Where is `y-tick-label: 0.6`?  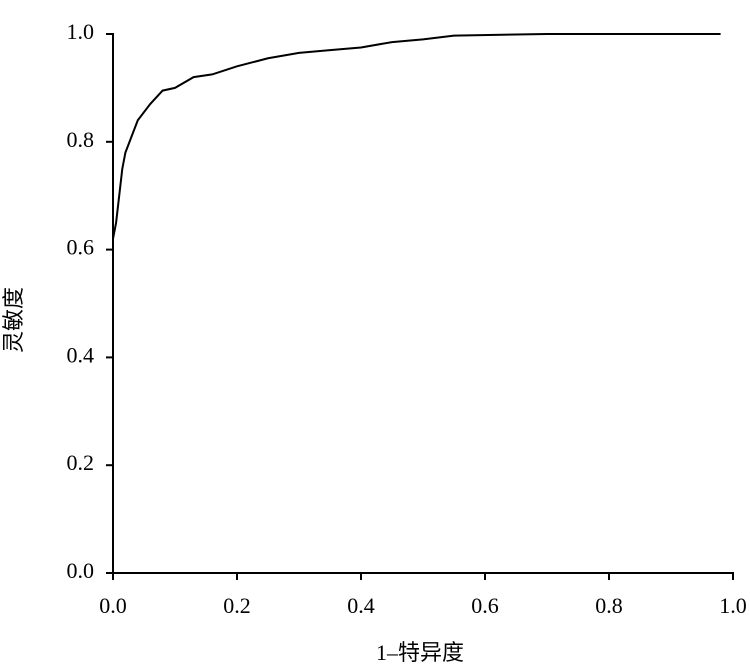 y-tick-label: 0.6 is located at coordinates (81, 247).